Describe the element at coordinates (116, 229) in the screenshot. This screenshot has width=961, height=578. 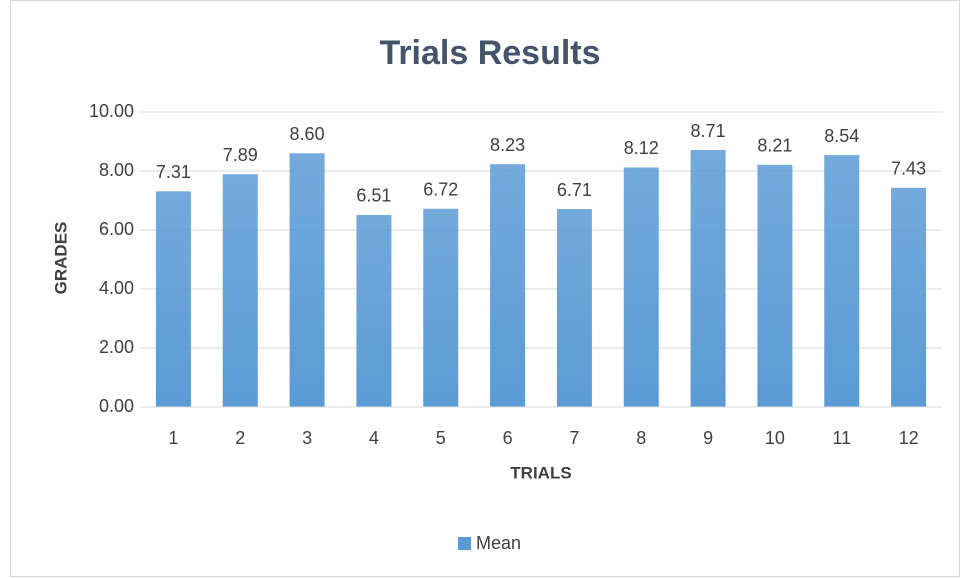
I see `y-tick-label: 6.00` at that location.